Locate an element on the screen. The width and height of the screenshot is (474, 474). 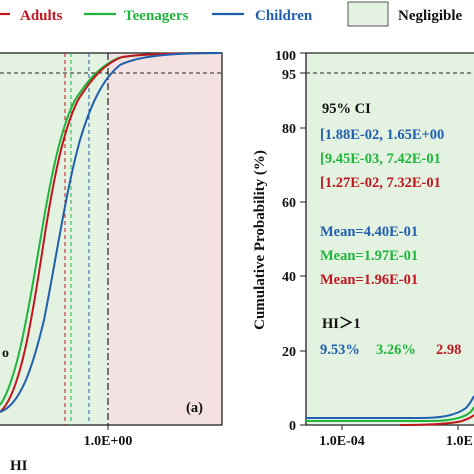
legend-adults-label: Adults is located at coordinates (41, 16).